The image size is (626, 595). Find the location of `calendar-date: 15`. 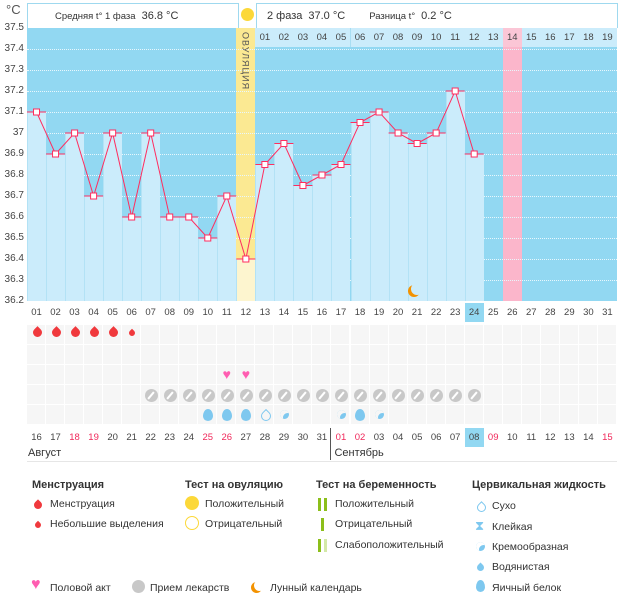

calendar-date: 15 is located at coordinates (607, 437).